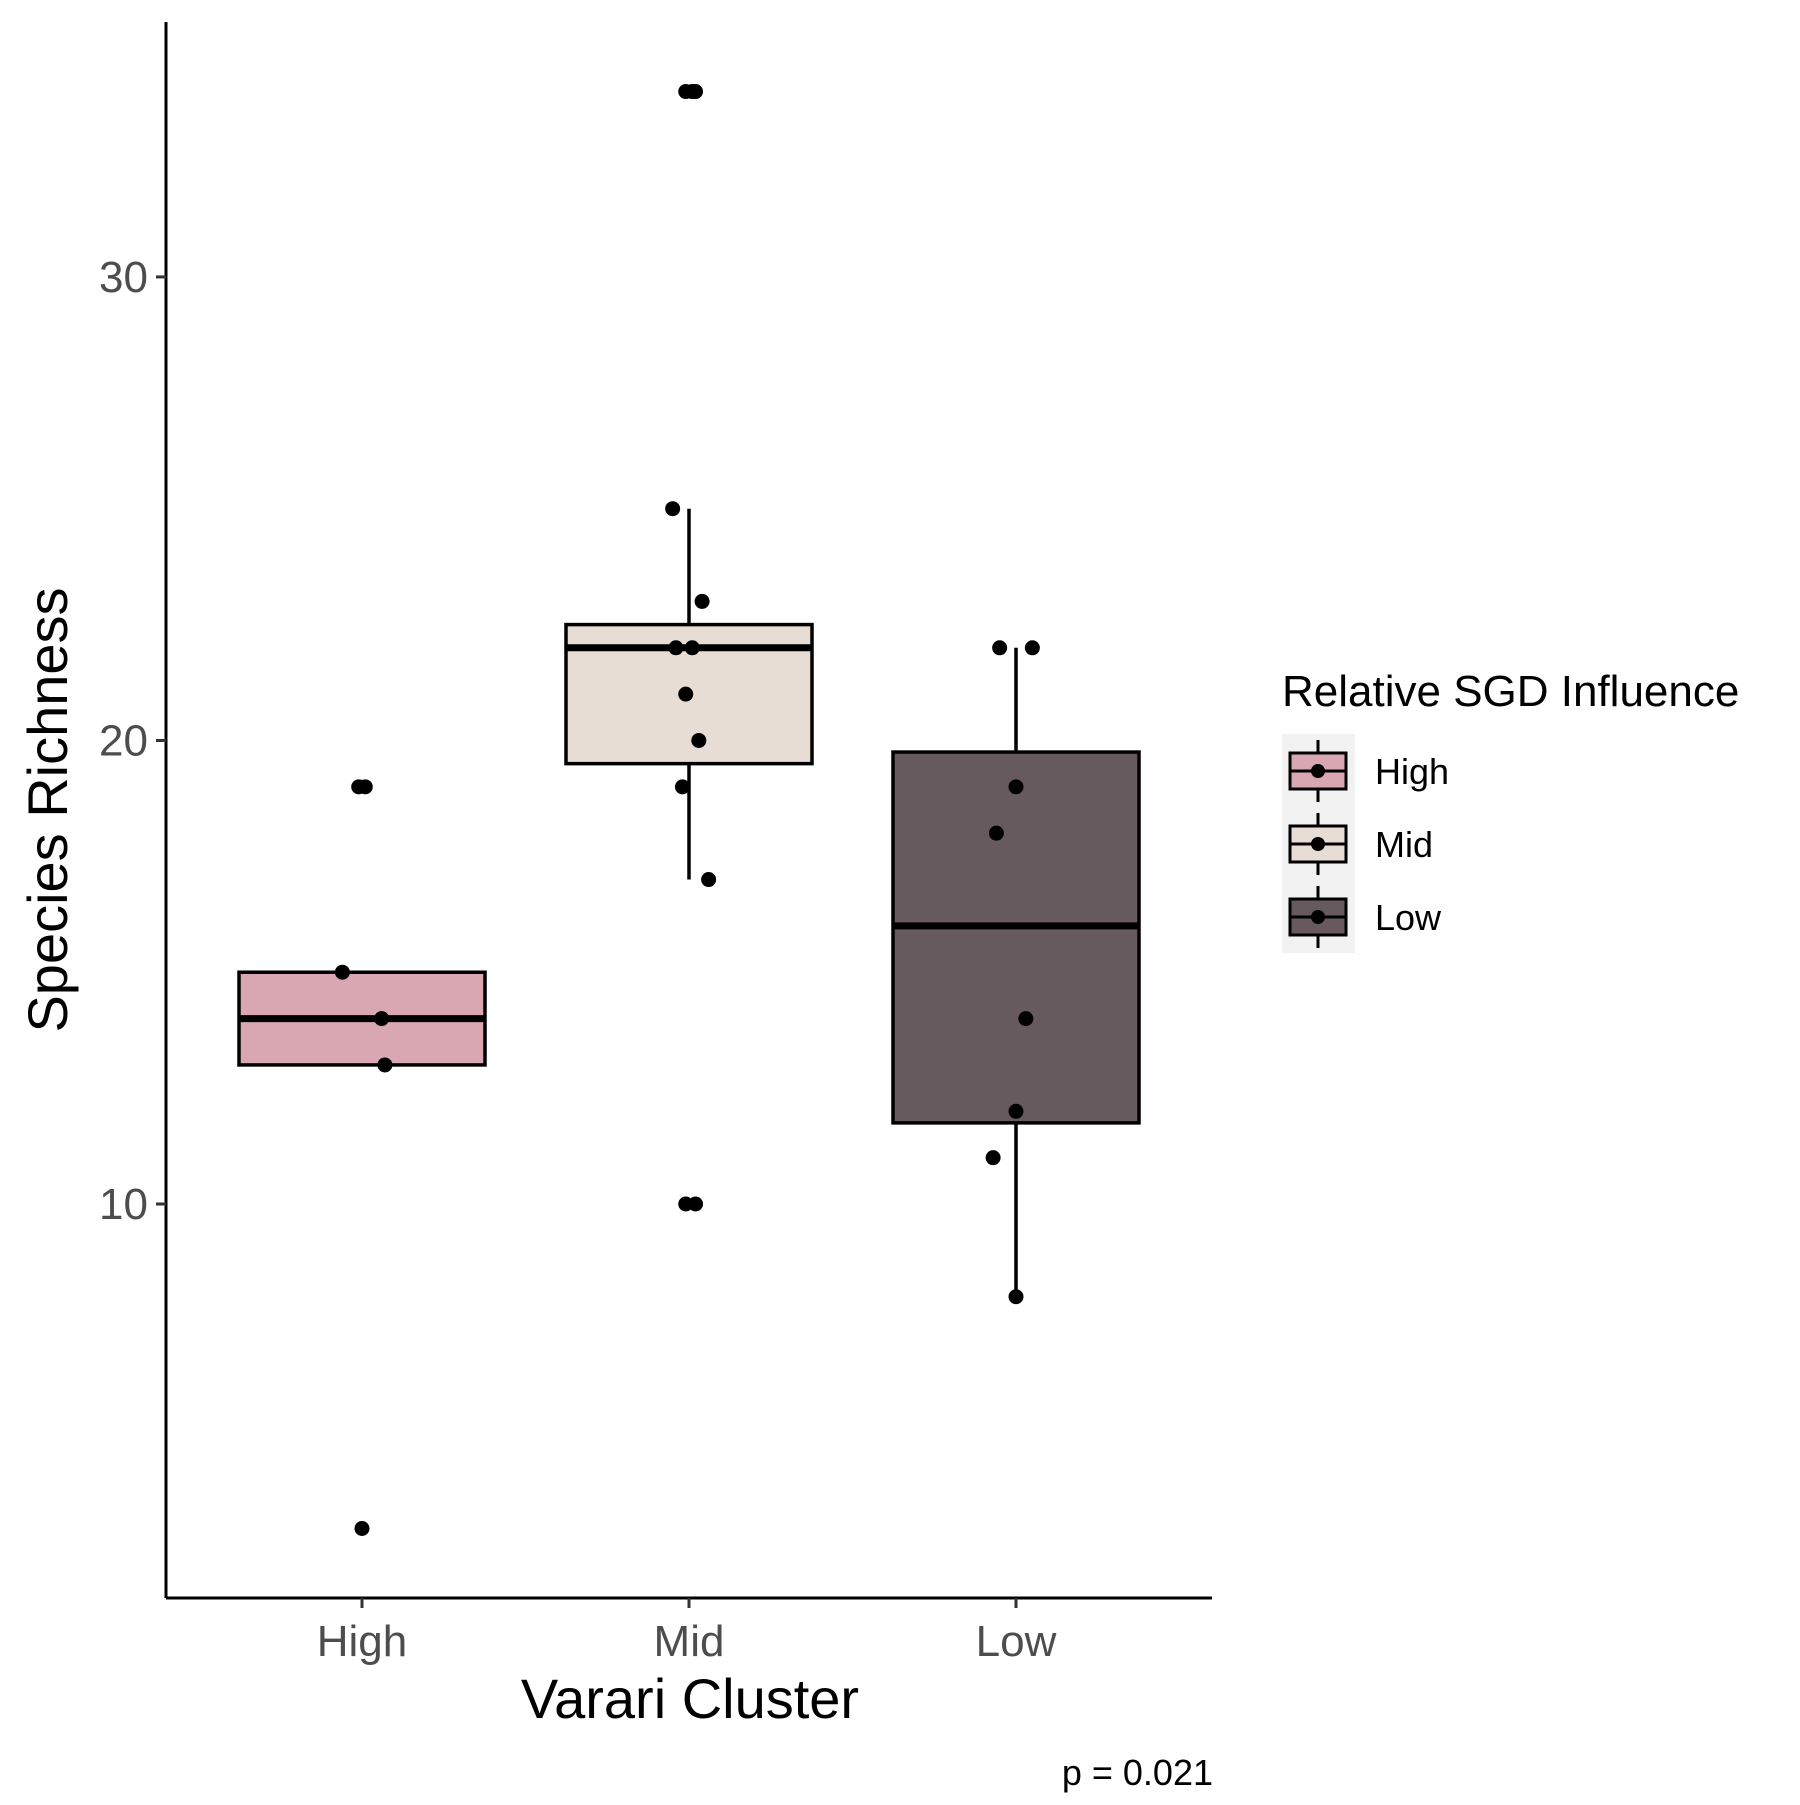  I want to click on y-tick-label: 10, so click(123, 1204).